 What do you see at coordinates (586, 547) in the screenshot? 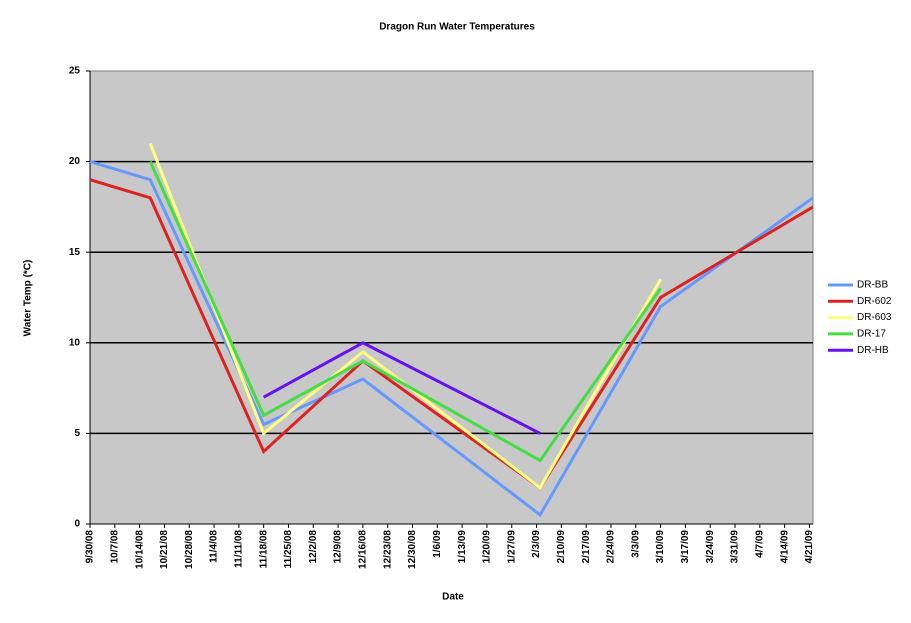
I see `x-tick-label: 2/17/09` at bounding box center [586, 547].